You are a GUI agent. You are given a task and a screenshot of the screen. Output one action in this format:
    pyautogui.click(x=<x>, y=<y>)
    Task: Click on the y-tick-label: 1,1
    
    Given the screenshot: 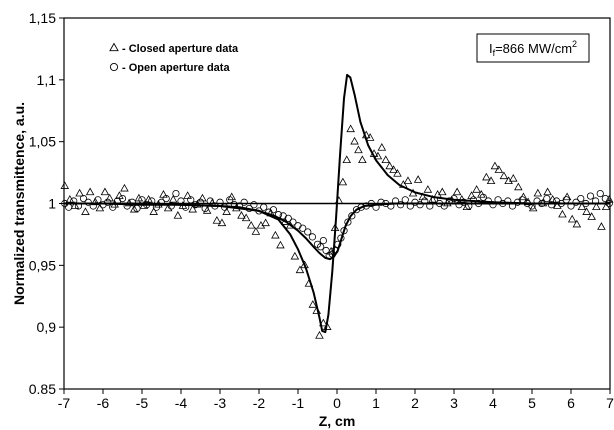 What is the action you would take?
    pyautogui.click(x=47, y=80)
    